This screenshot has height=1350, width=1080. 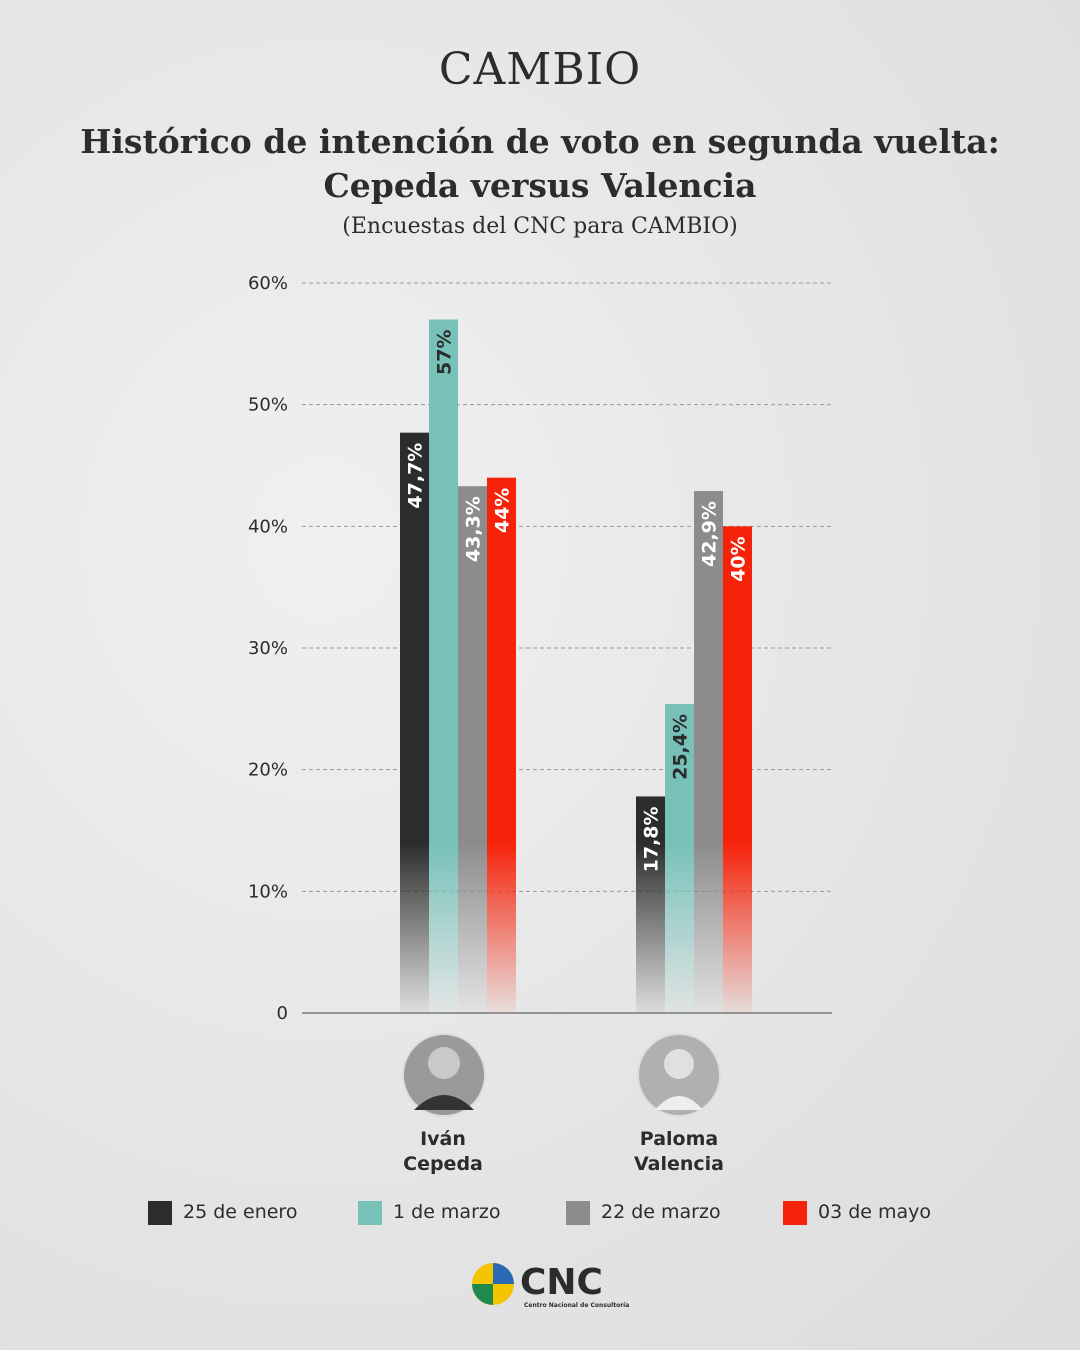 I want to click on cnc-logo-mark, so click(x=493, y=1284).